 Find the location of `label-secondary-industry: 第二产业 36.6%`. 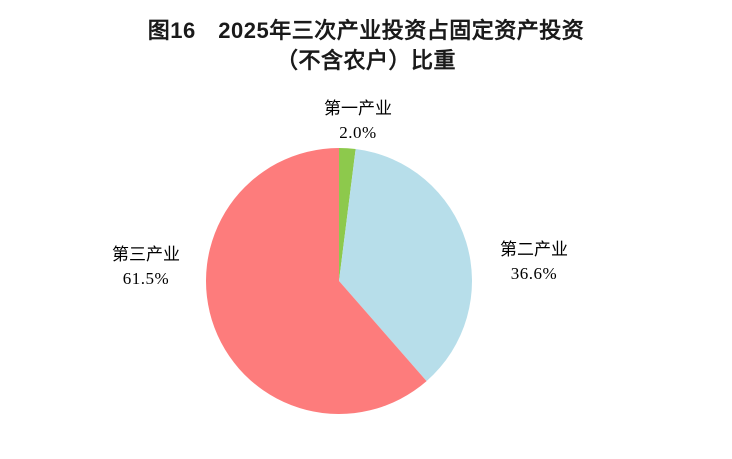

label-secondary-industry: 第二产业 36.6% is located at coordinates (534, 262).